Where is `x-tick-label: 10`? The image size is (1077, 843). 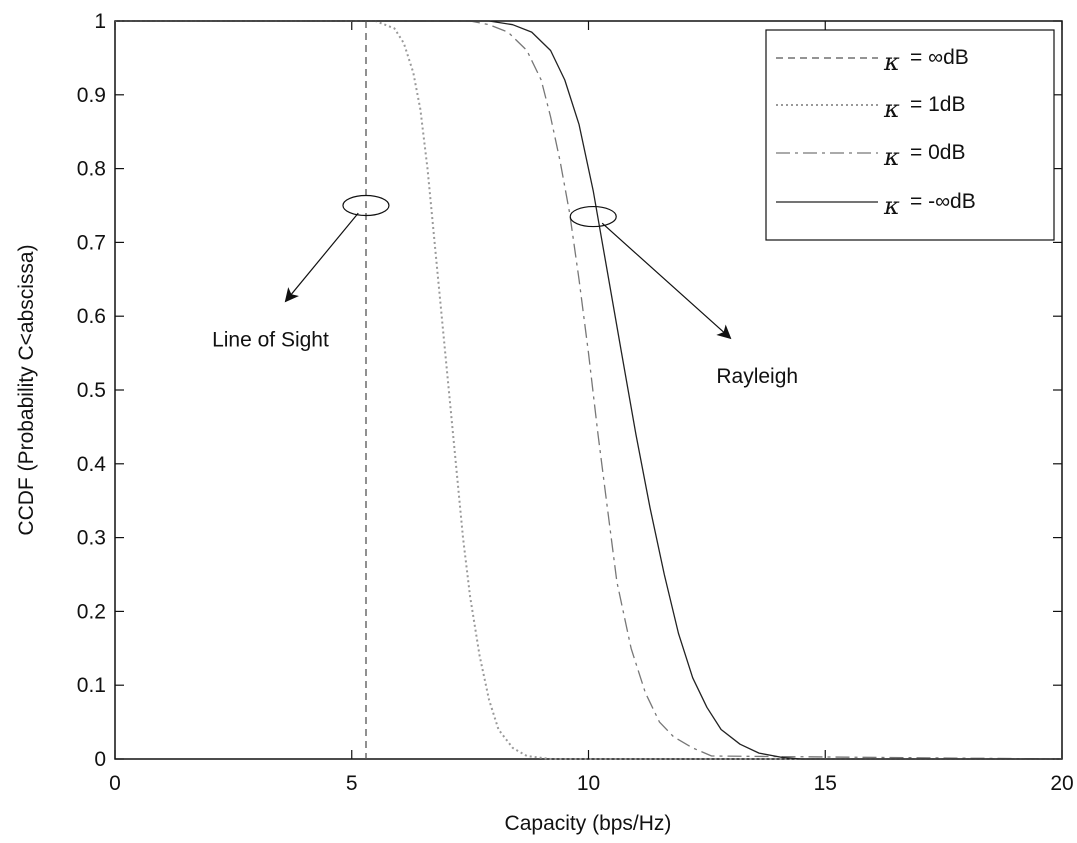 x-tick-label: 10 is located at coordinates (588, 783).